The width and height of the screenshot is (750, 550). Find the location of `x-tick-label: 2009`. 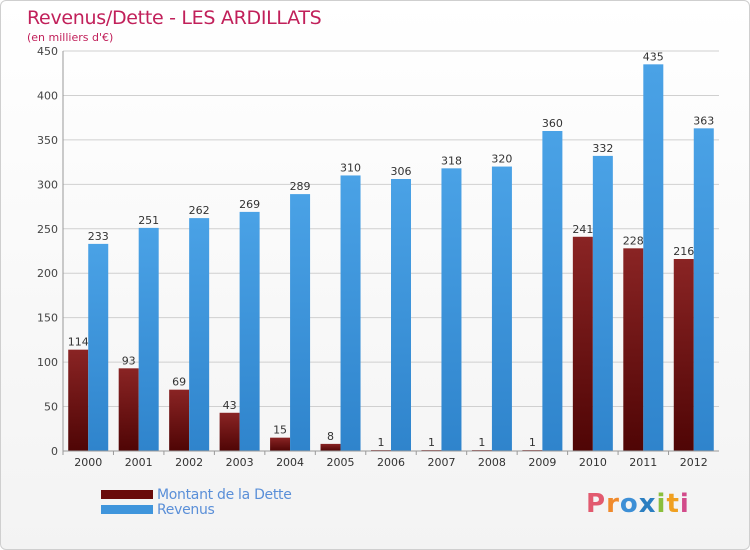

x-tick-label: 2009 is located at coordinates (542, 462).